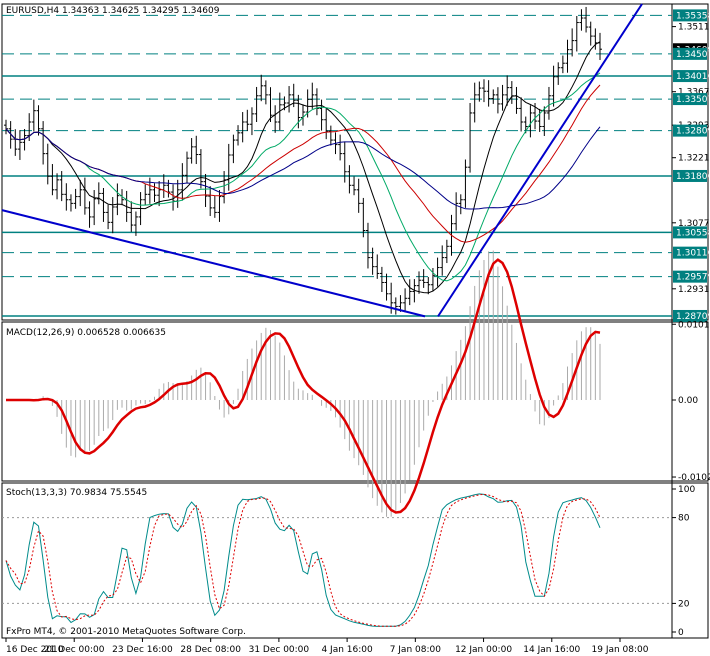 This screenshot has width=710, height=656. I want to click on level-label-text: 1.32809, so click(693, 132).